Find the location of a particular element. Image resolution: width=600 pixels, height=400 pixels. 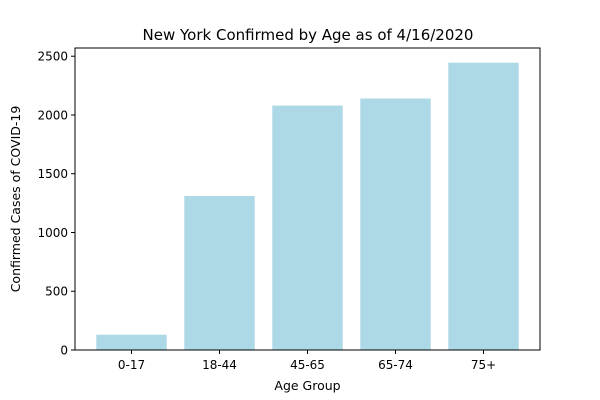

x-tick-label: 75+ is located at coordinates (483, 365).